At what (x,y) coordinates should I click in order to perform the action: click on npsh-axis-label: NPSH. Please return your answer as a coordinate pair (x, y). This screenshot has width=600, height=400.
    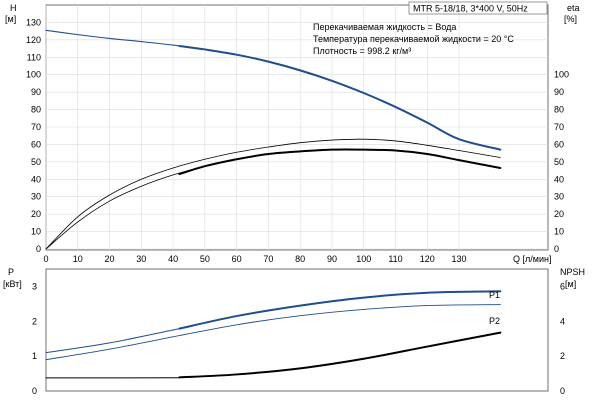
    Looking at the image, I should click on (572, 272).